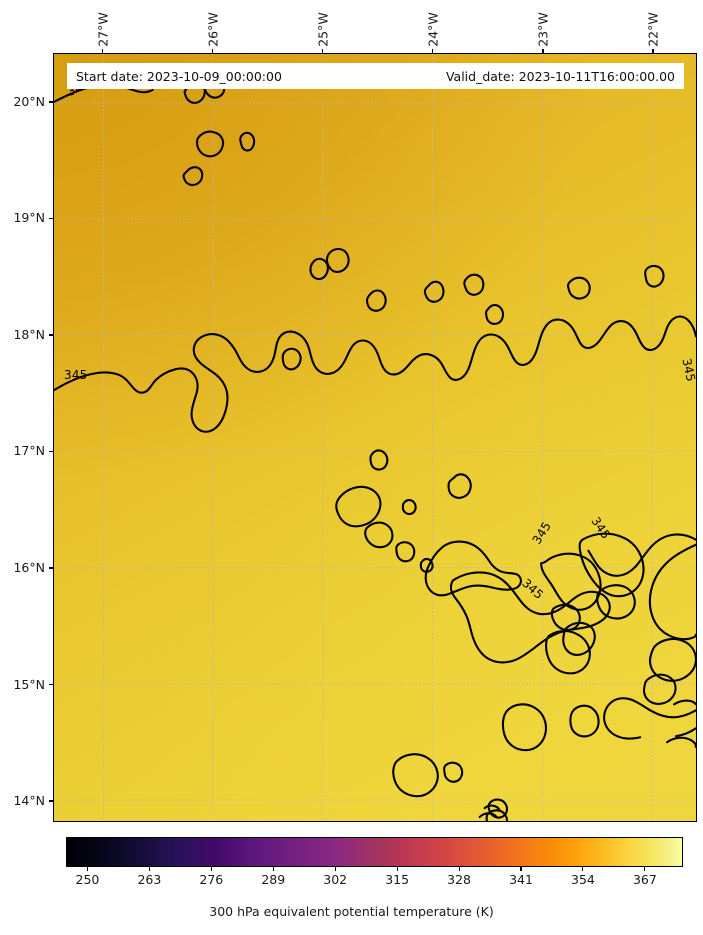 This screenshot has width=703, height=935. Describe the element at coordinates (29, 101) in the screenshot. I see `latitude-tick-label: 20°N` at that location.